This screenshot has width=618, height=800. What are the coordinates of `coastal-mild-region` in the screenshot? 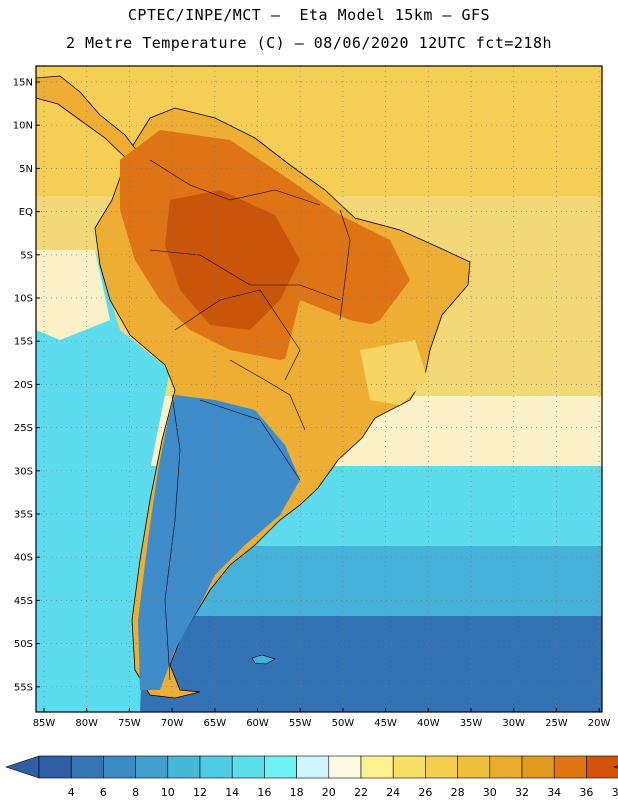 It's located at (394, 372).